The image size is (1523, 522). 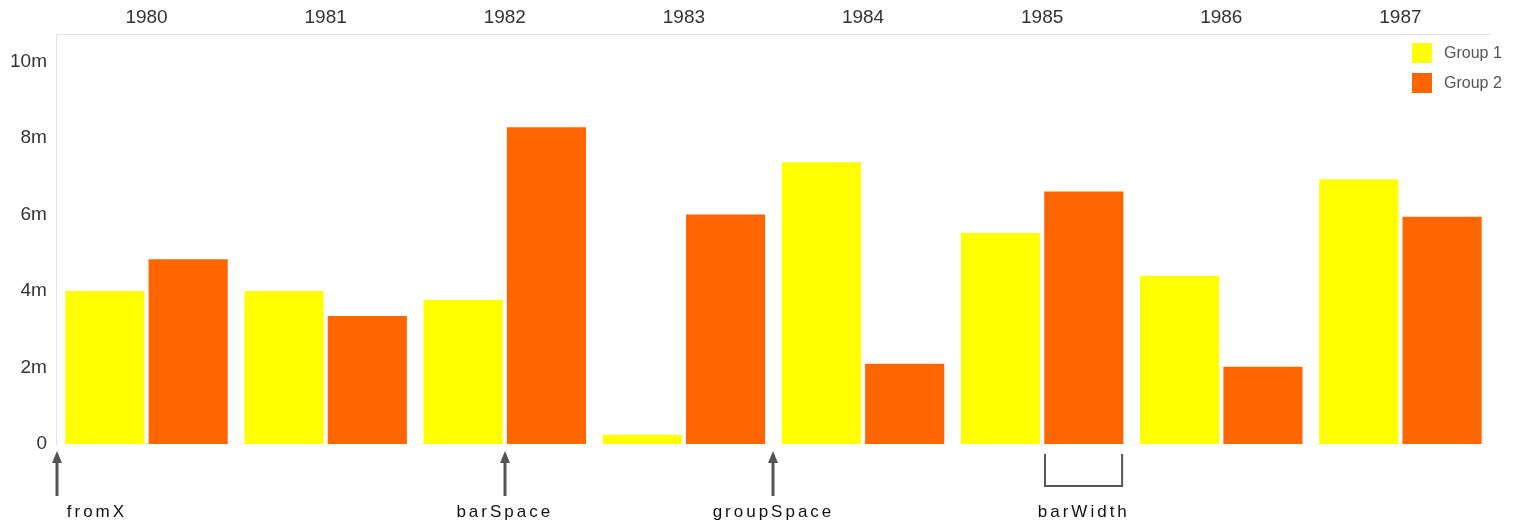 I want to click on y-tick-label: 2m, so click(x=33, y=366).